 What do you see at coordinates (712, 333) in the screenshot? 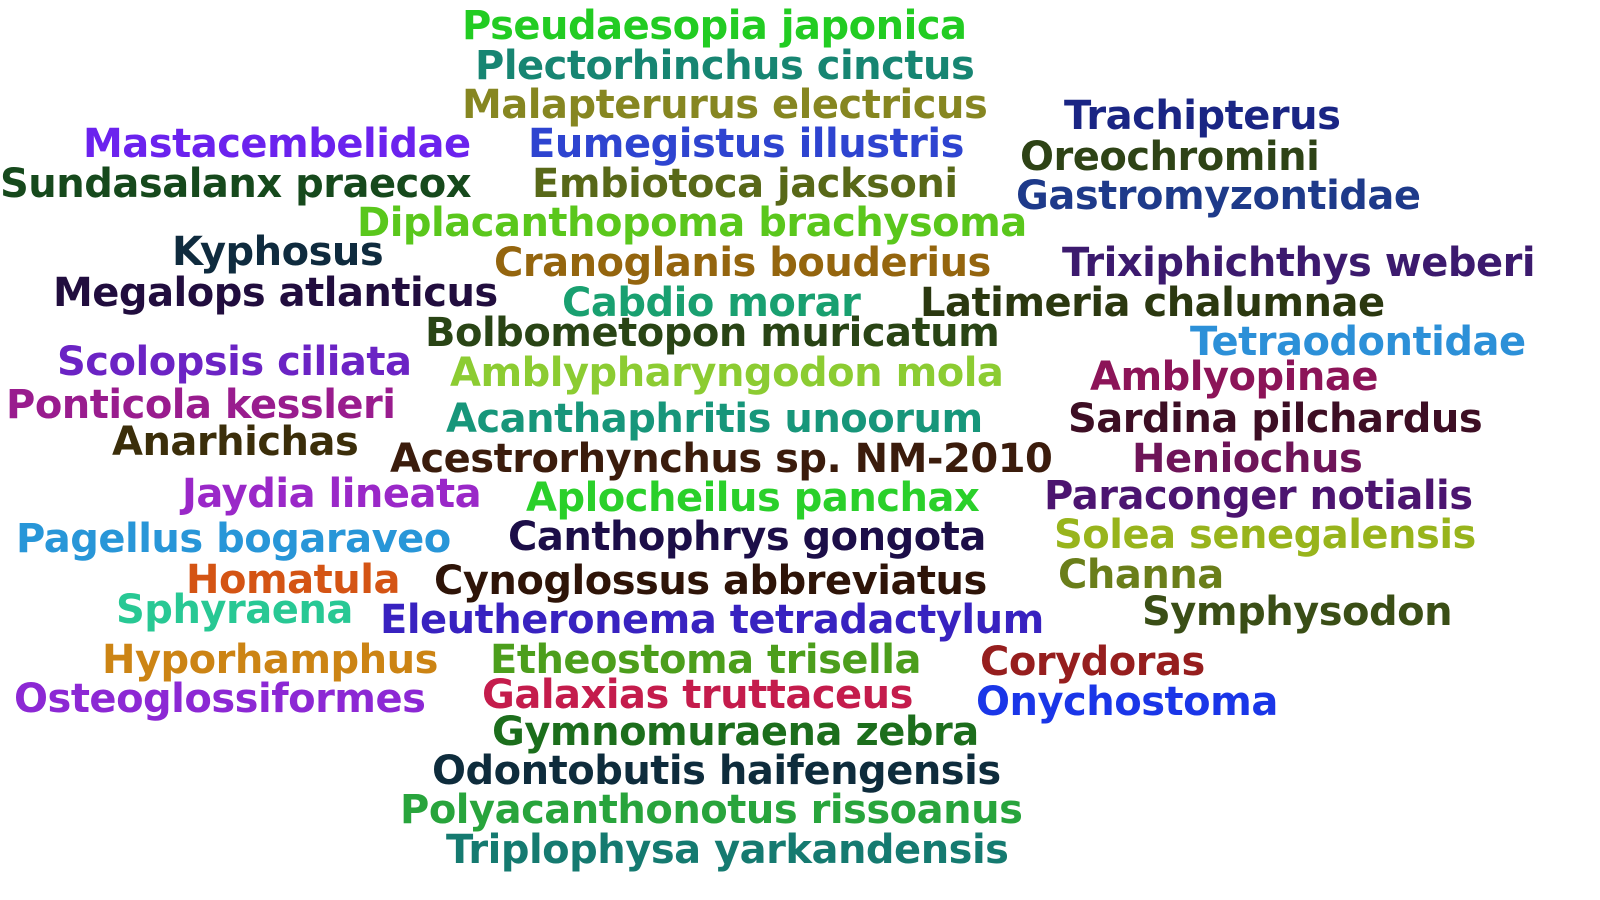
I see `word-bolbometopon-muricatum: Bolbometopon muricatum` at bounding box center [712, 333].